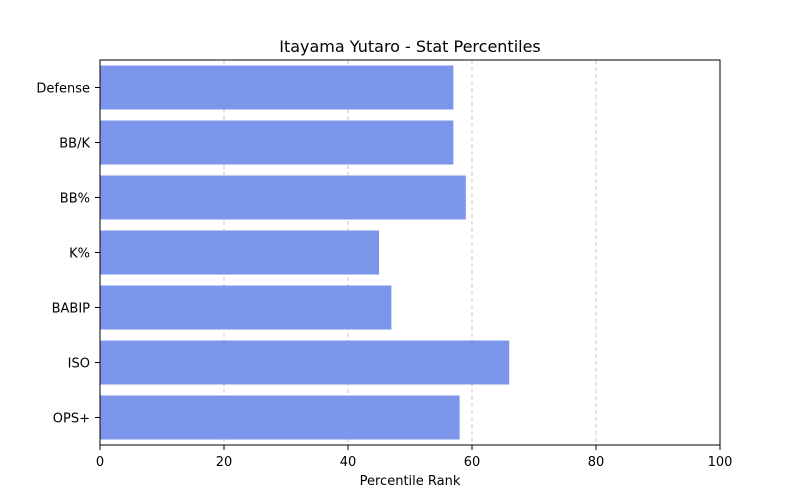 Image resolution: width=800 pixels, height=504 pixels. What do you see at coordinates (68, 254) in the screenshot?
I see `y-axis-ticks: Defense BB/K BB% K% BABIP ISO OPS+` at bounding box center [68, 254].